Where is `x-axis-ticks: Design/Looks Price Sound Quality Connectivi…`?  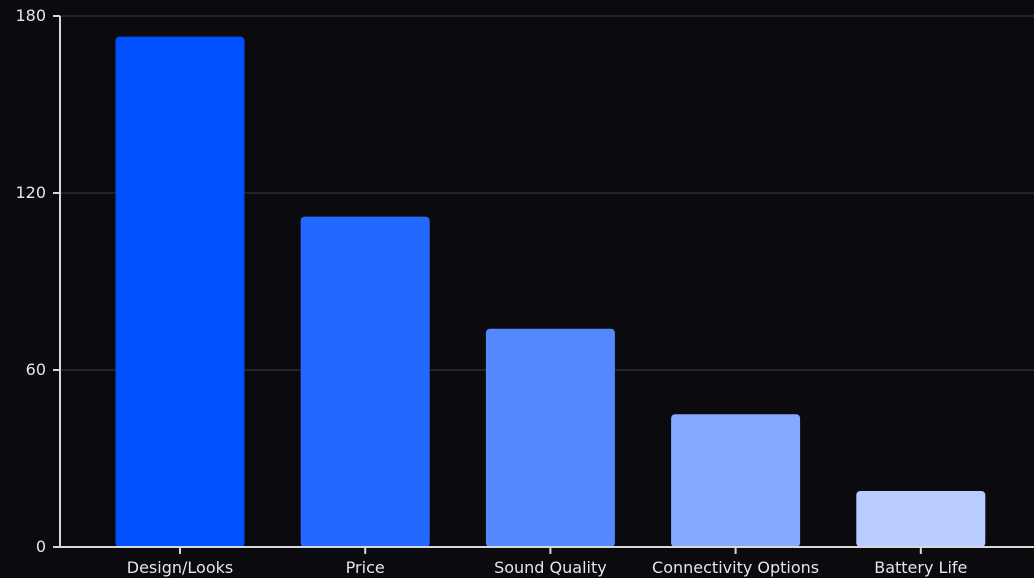
x-axis-ticks: Design/Looks Price Sound Quality Connectivi… is located at coordinates (547, 562).